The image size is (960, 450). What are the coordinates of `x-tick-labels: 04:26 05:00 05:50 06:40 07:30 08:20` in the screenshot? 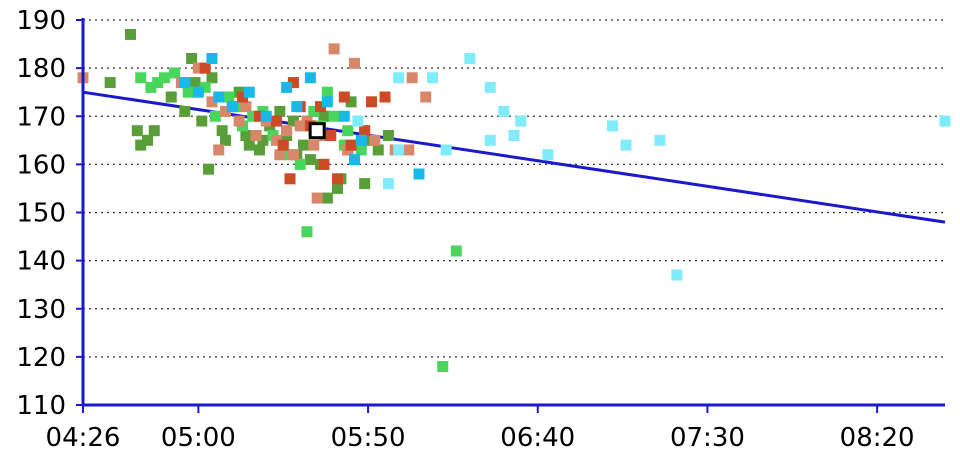 It's located at (480, 436).